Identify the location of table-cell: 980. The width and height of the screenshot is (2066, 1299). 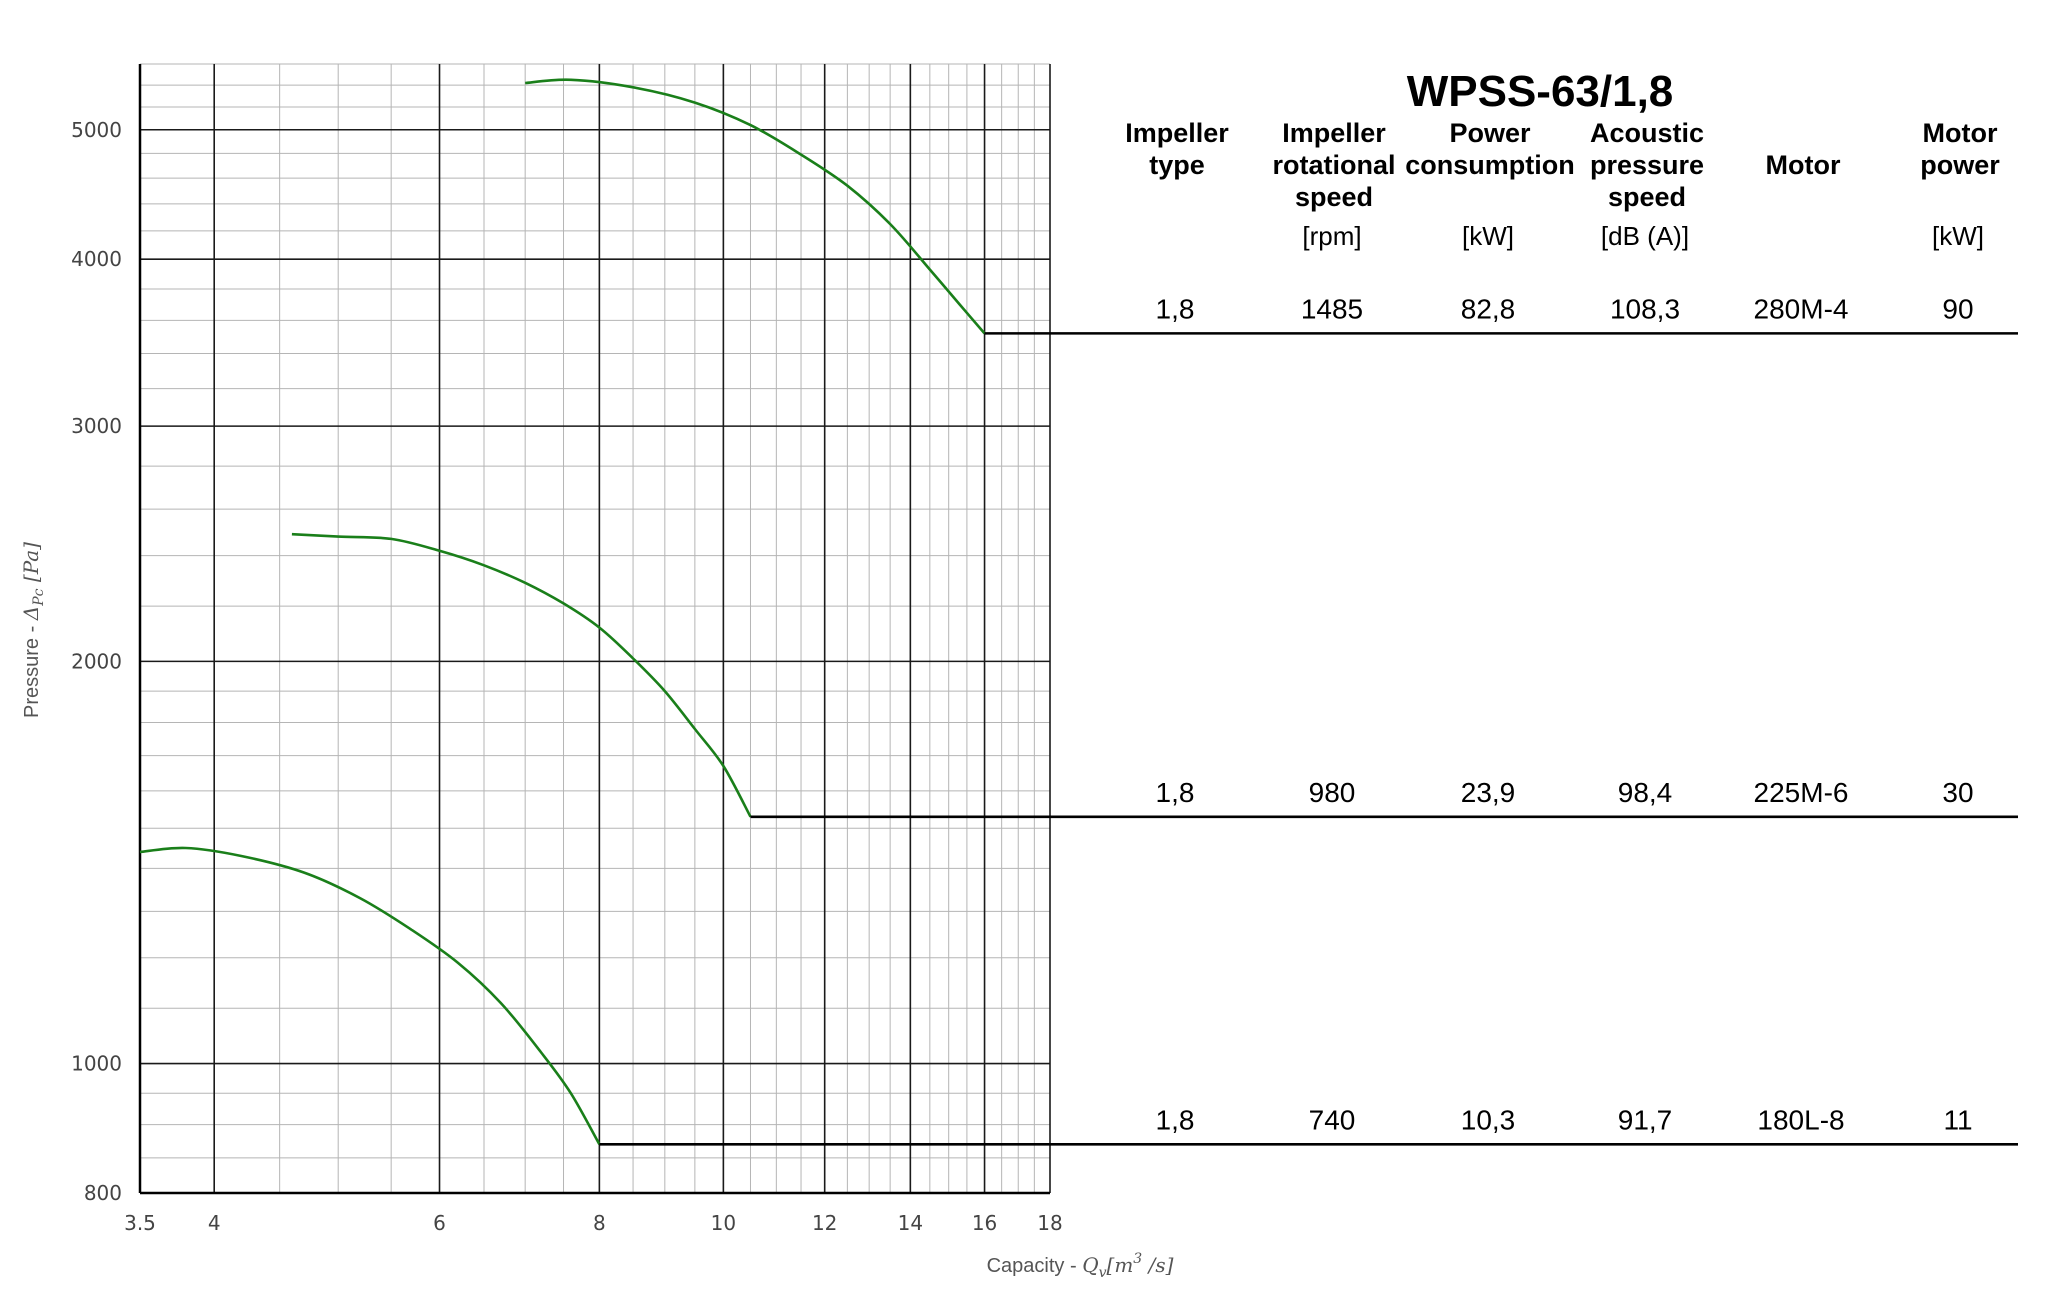
(1332, 792).